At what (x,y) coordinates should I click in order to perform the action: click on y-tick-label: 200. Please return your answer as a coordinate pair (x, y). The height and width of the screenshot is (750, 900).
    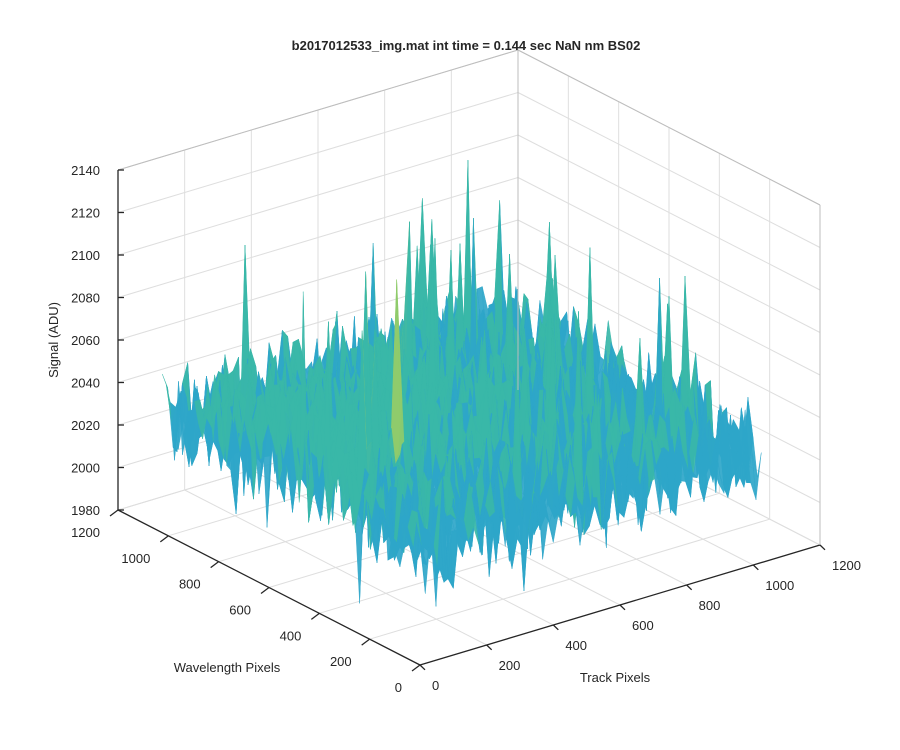
    Looking at the image, I should click on (341, 661).